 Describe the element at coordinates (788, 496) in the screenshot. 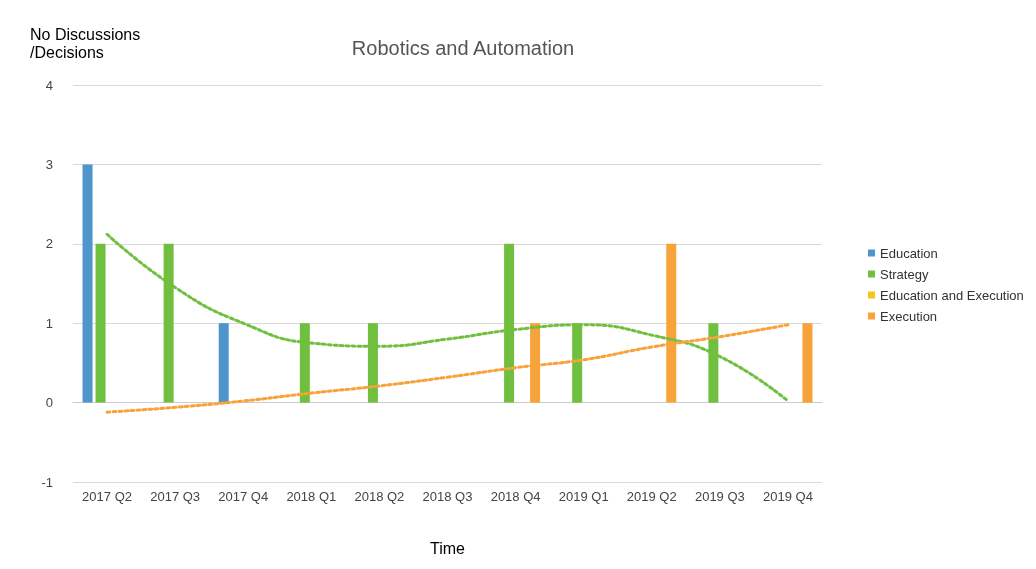

I see `x-tick-label: 2019 Q4` at that location.